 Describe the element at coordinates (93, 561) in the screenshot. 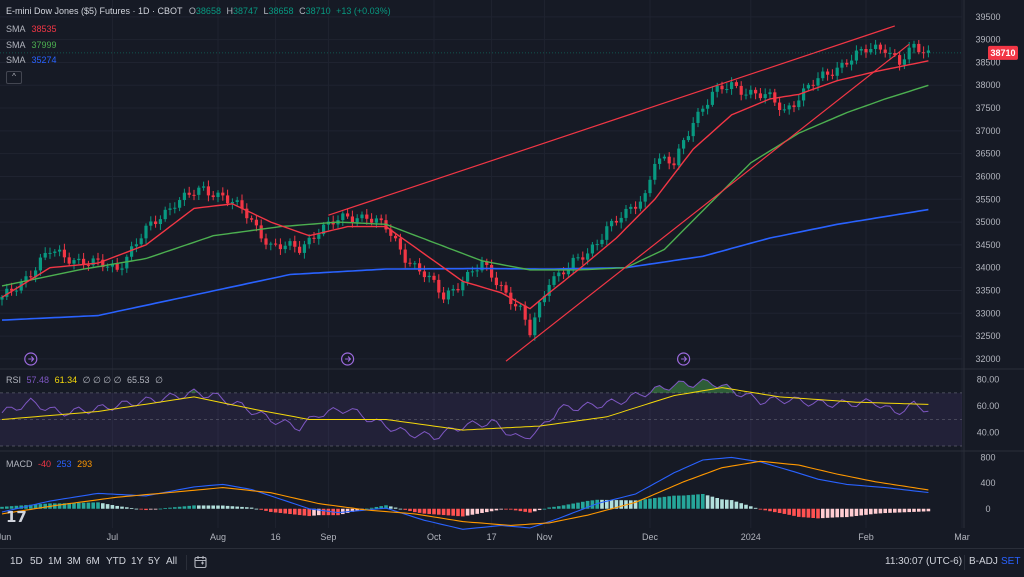

I see `timeframe-6m: 6M` at that location.